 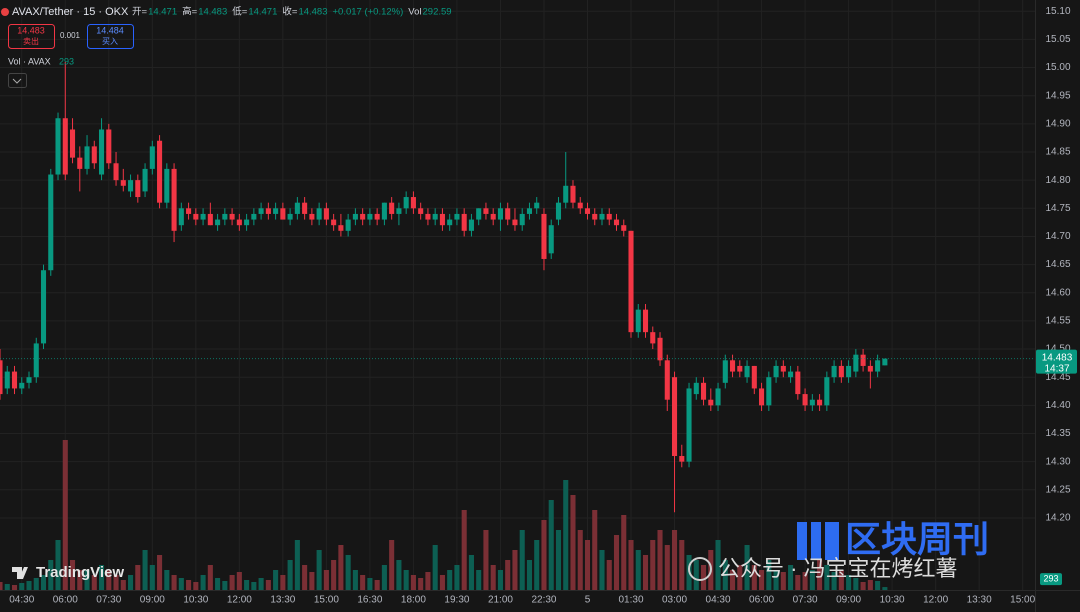 I want to click on buy-label: 买入, so click(x=110, y=41).